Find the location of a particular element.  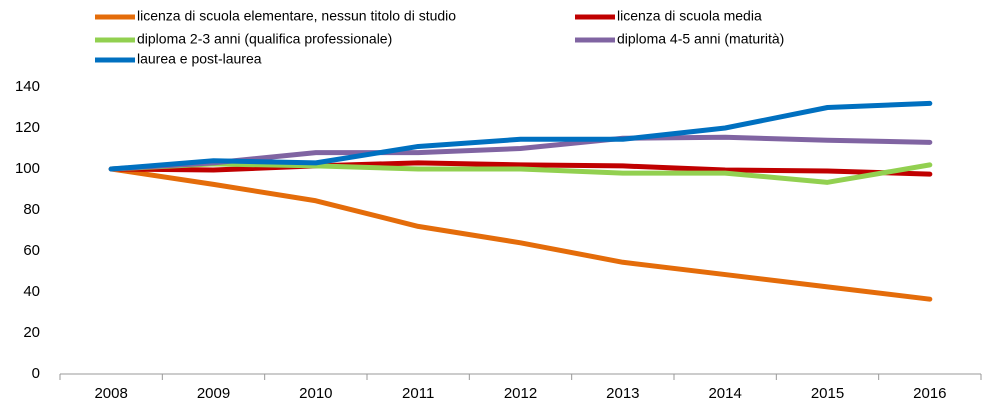

legend-label: diploma 4-5 anni (maturità) is located at coordinates (700, 39).